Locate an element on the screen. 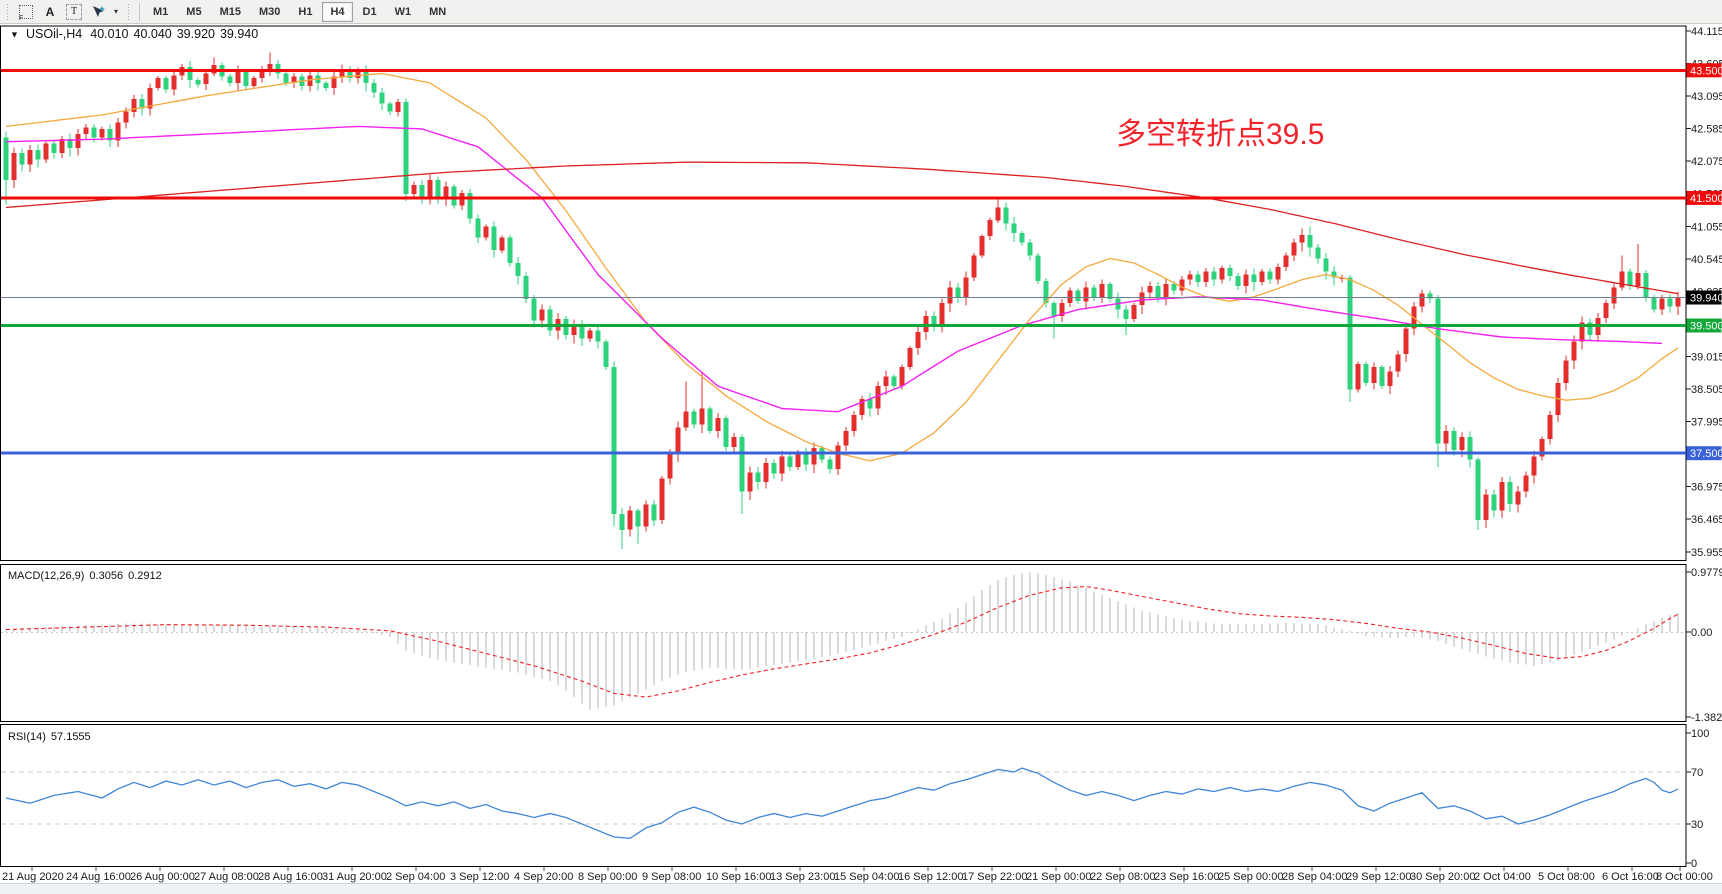  timeframe-w1-button: W1 is located at coordinates (403, 12).